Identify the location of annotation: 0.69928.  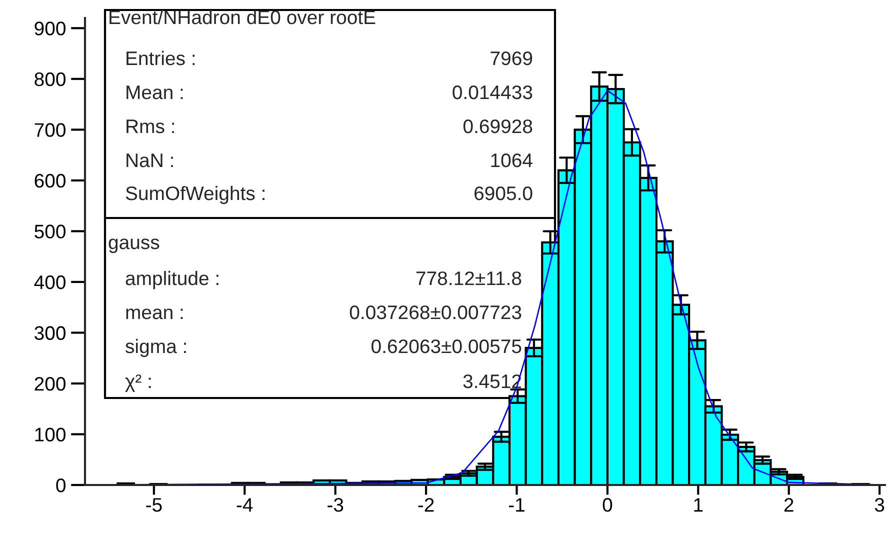
(497, 126).